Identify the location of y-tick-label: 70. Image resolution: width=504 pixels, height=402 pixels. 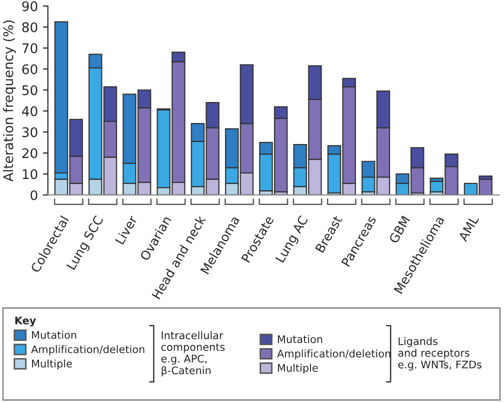
(30, 48).